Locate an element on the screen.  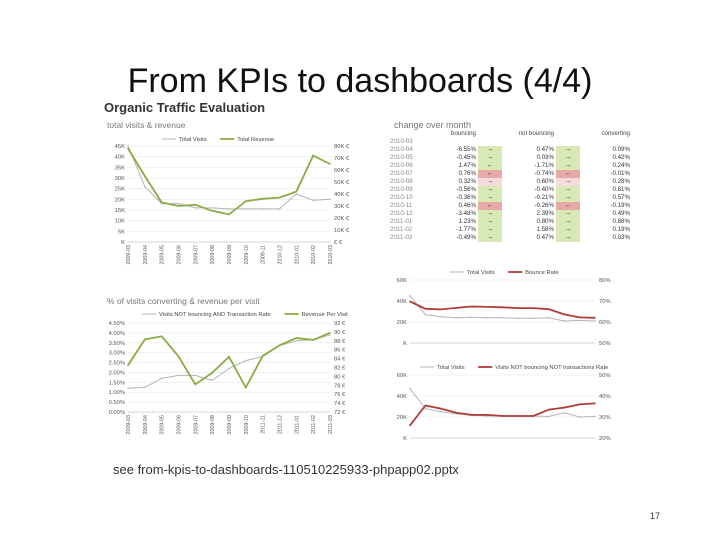
table-row: 2010-11 0.46% ← -0.26% ← -0.19% is located at coordinates (522, 206).